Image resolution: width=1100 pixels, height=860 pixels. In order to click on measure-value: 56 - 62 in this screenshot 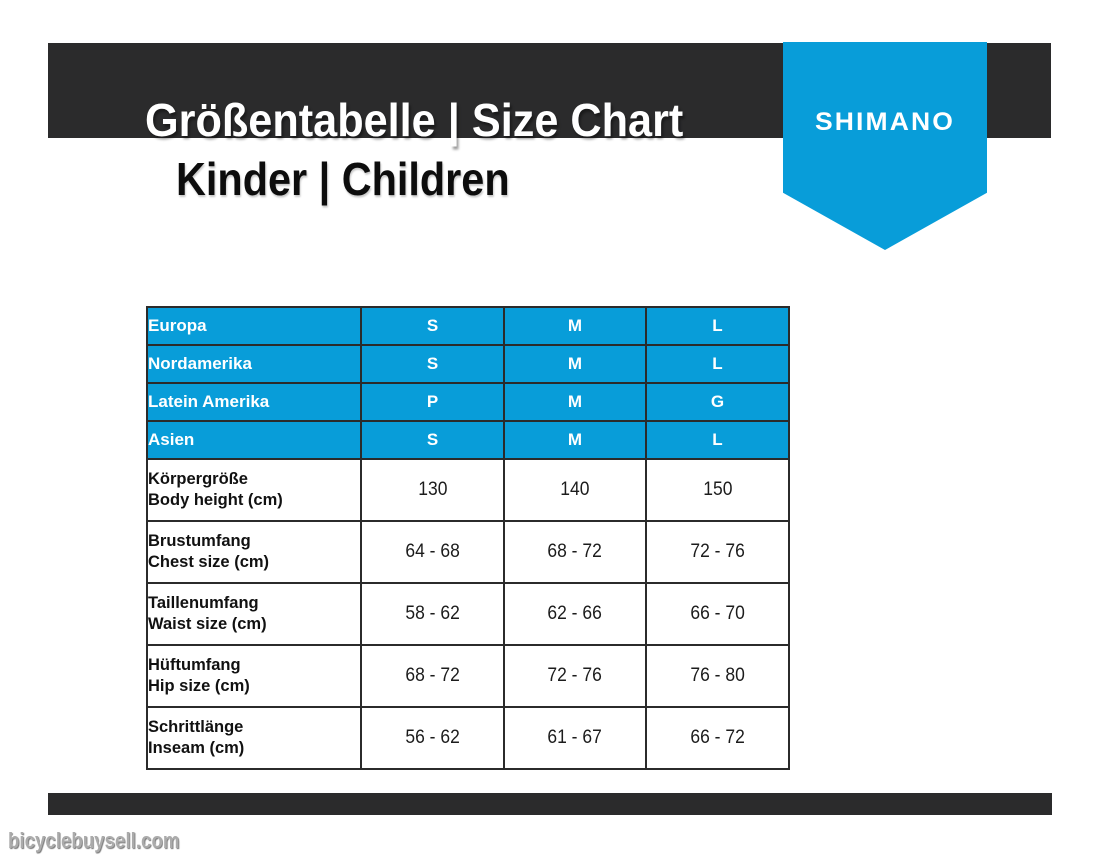, I will do `click(432, 737)`.